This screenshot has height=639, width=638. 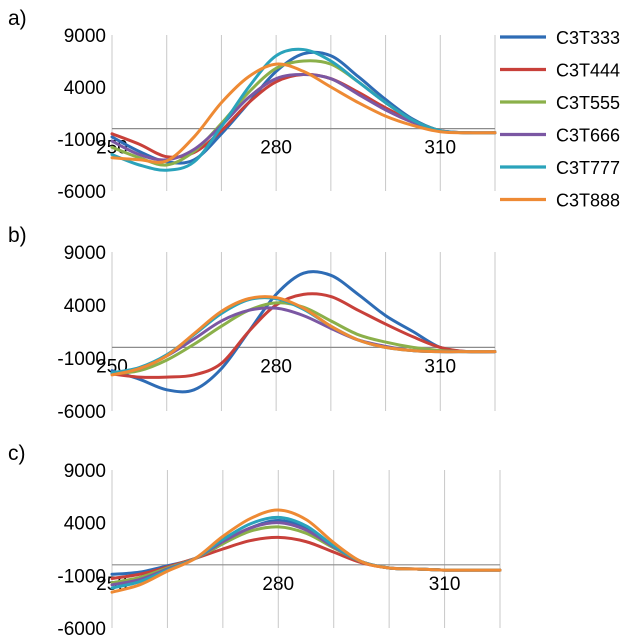 I want to click on series-line-C3T777, so click(x=303, y=109).